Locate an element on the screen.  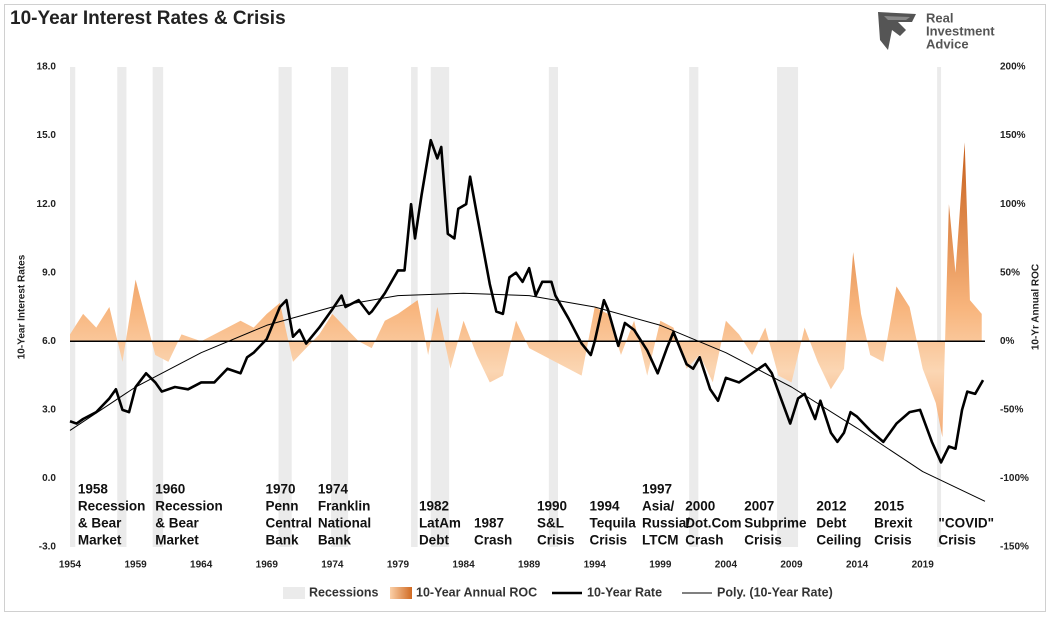
annotation: 2012 is located at coordinates (831, 506).